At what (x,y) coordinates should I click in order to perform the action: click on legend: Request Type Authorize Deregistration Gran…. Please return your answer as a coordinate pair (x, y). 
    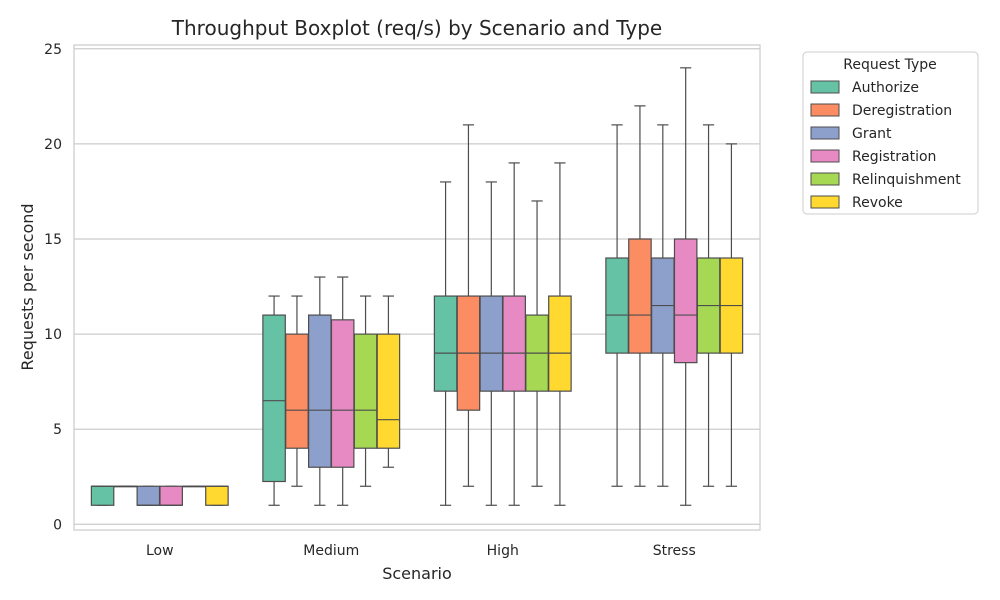
    Looking at the image, I should click on (890, 133).